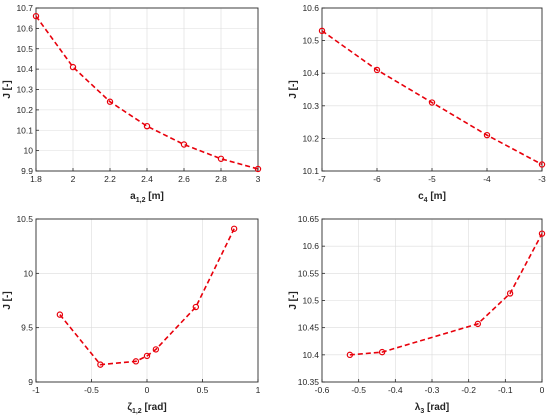 This screenshot has width=550, height=418. I want to click on x-axis-label-subscript: 4, so click(426, 200).